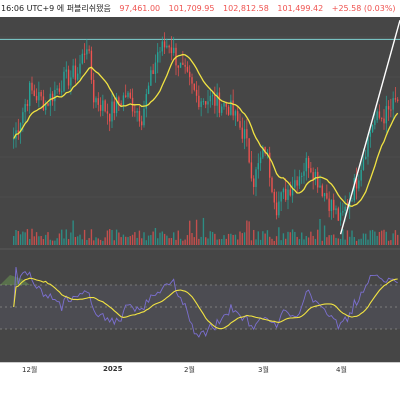 The image size is (400, 400). I want to click on x-tick-2025: 2025, so click(113, 369).